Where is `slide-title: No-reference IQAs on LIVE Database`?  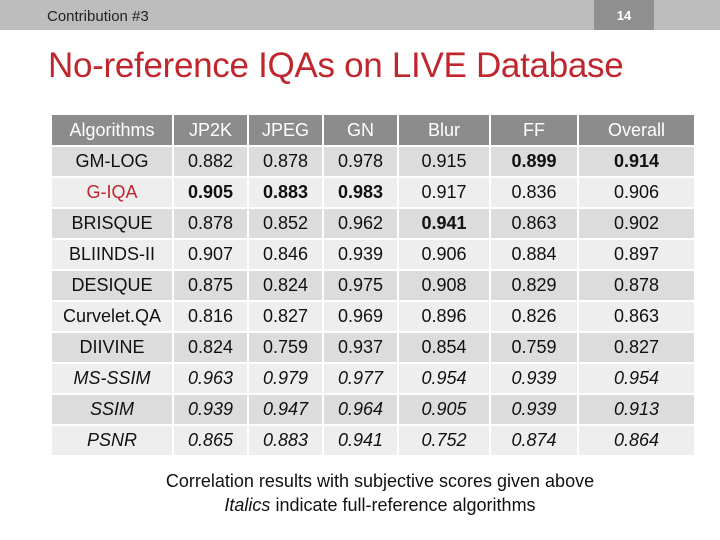 slide-title: No-reference IQAs on LIVE Database is located at coordinates (336, 65).